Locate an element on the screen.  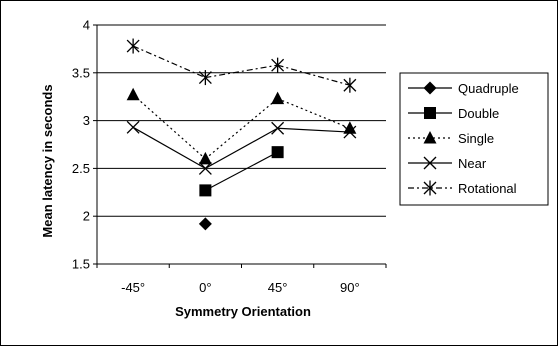
x-tick-label: 45° is located at coordinates (278, 287).